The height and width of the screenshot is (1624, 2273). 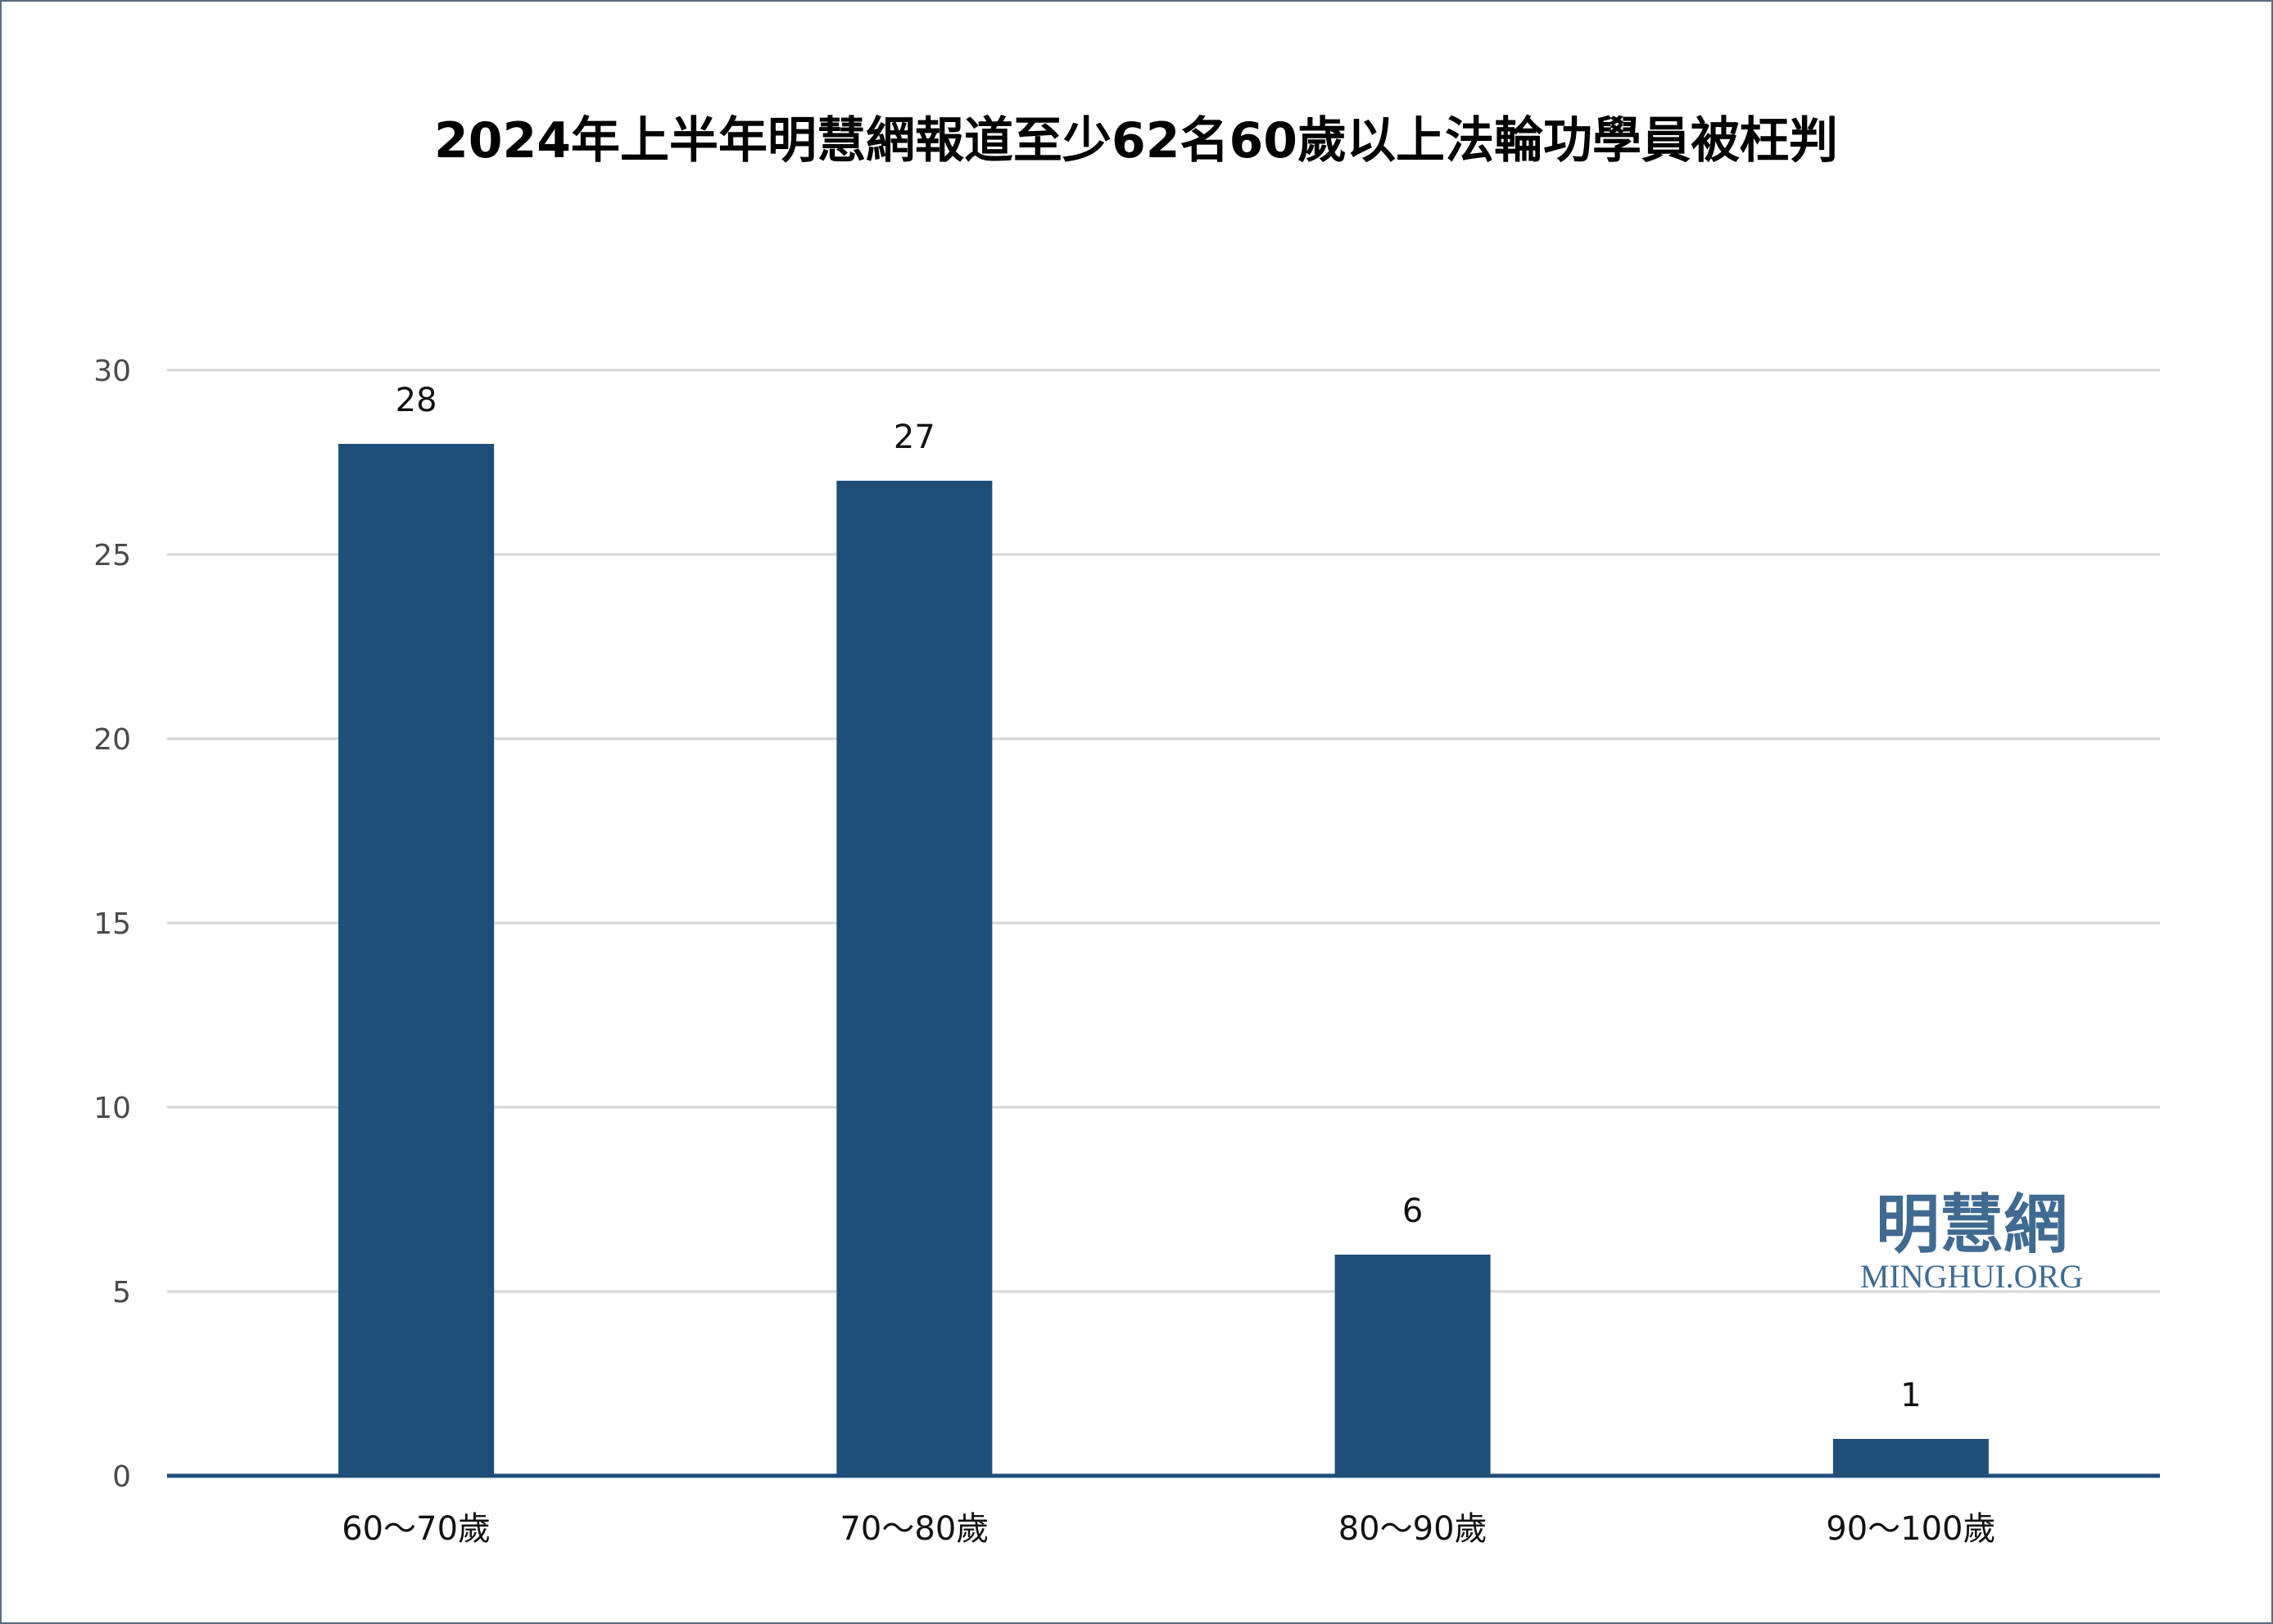 I want to click on watermark-chinese: 明慧網, so click(x=1971, y=1225).